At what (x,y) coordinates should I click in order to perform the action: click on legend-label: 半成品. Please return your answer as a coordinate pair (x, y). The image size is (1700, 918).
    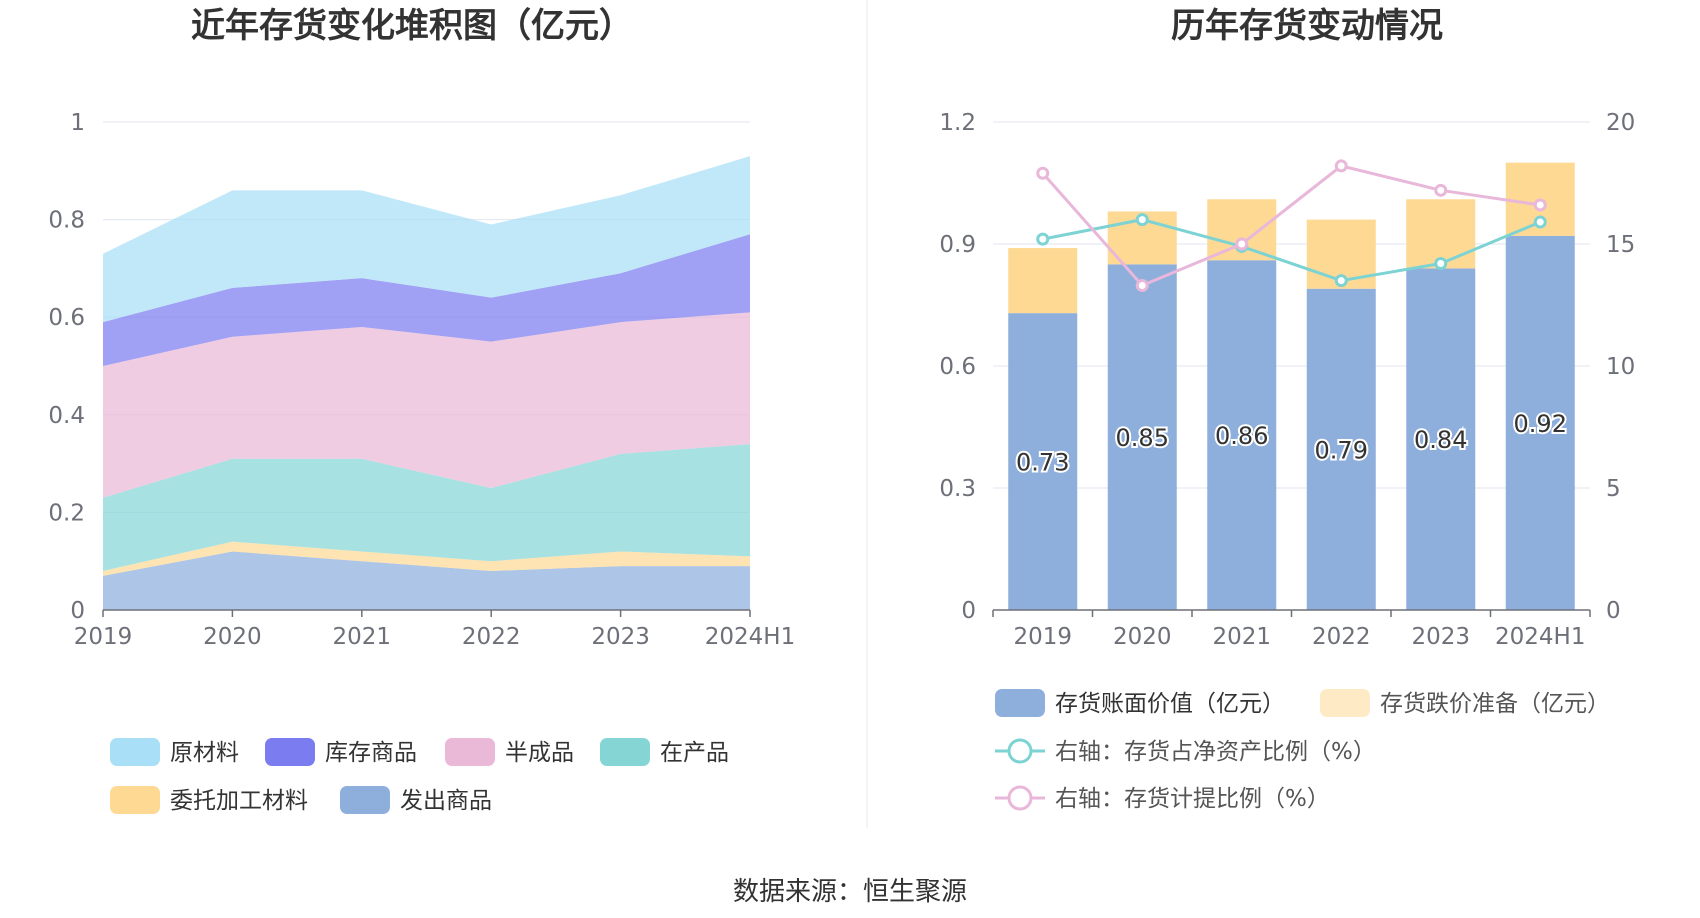
    Looking at the image, I should click on (539, 753).